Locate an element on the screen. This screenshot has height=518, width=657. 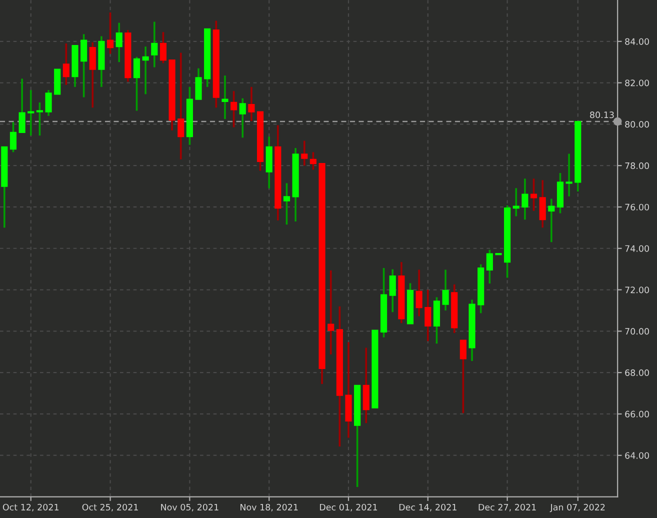
x-tick-label: Oct 12, 2021 is located at coordinates (30, 508).